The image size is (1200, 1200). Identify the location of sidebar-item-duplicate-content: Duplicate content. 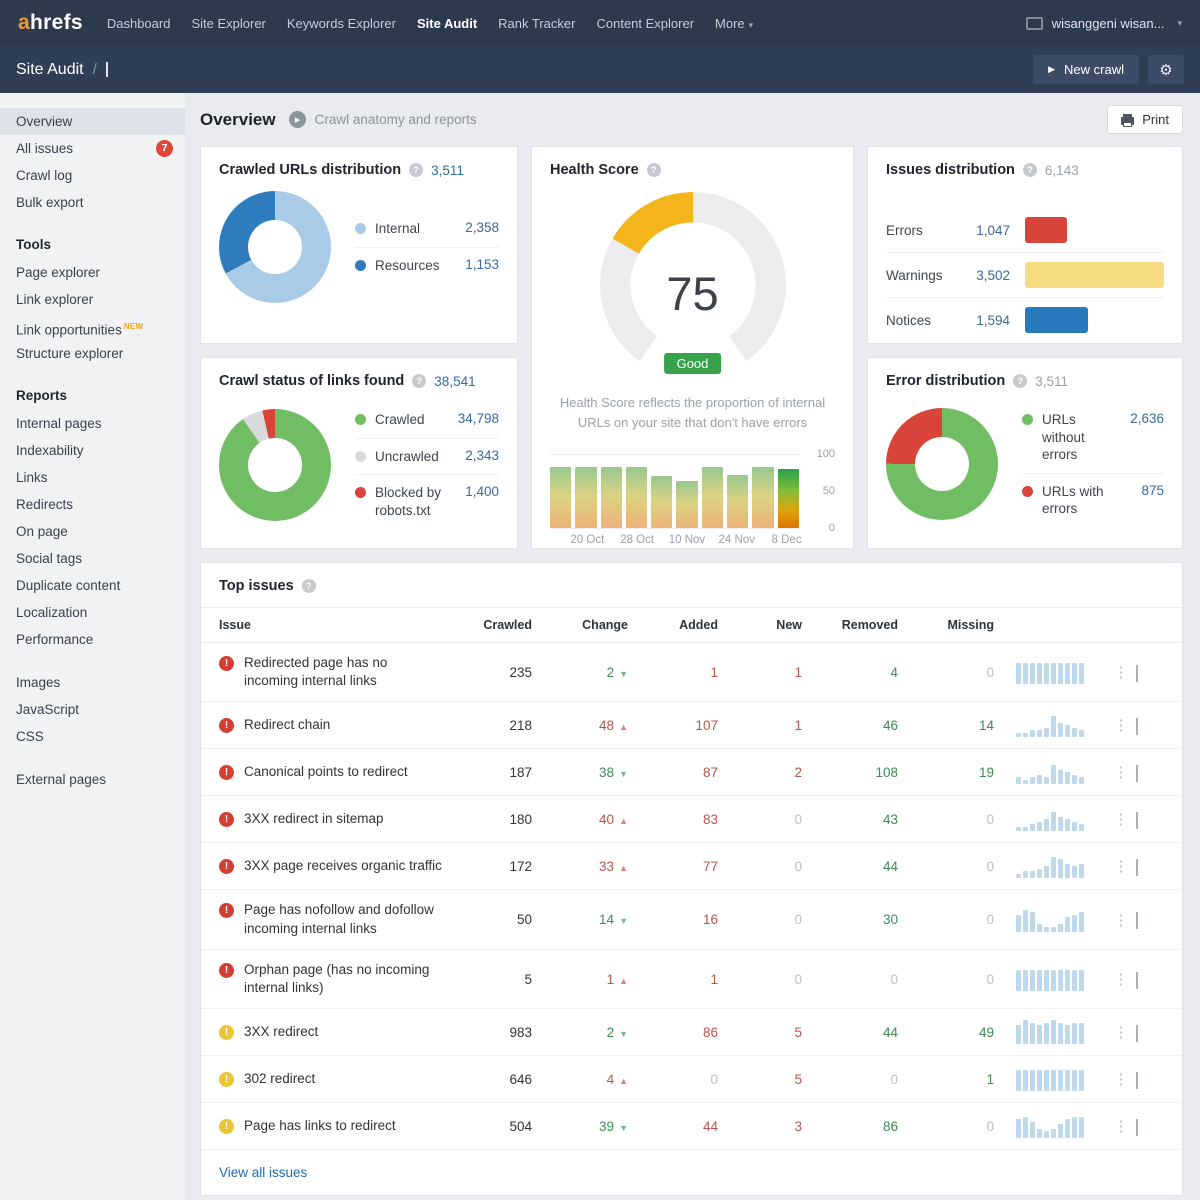
(92, 585).